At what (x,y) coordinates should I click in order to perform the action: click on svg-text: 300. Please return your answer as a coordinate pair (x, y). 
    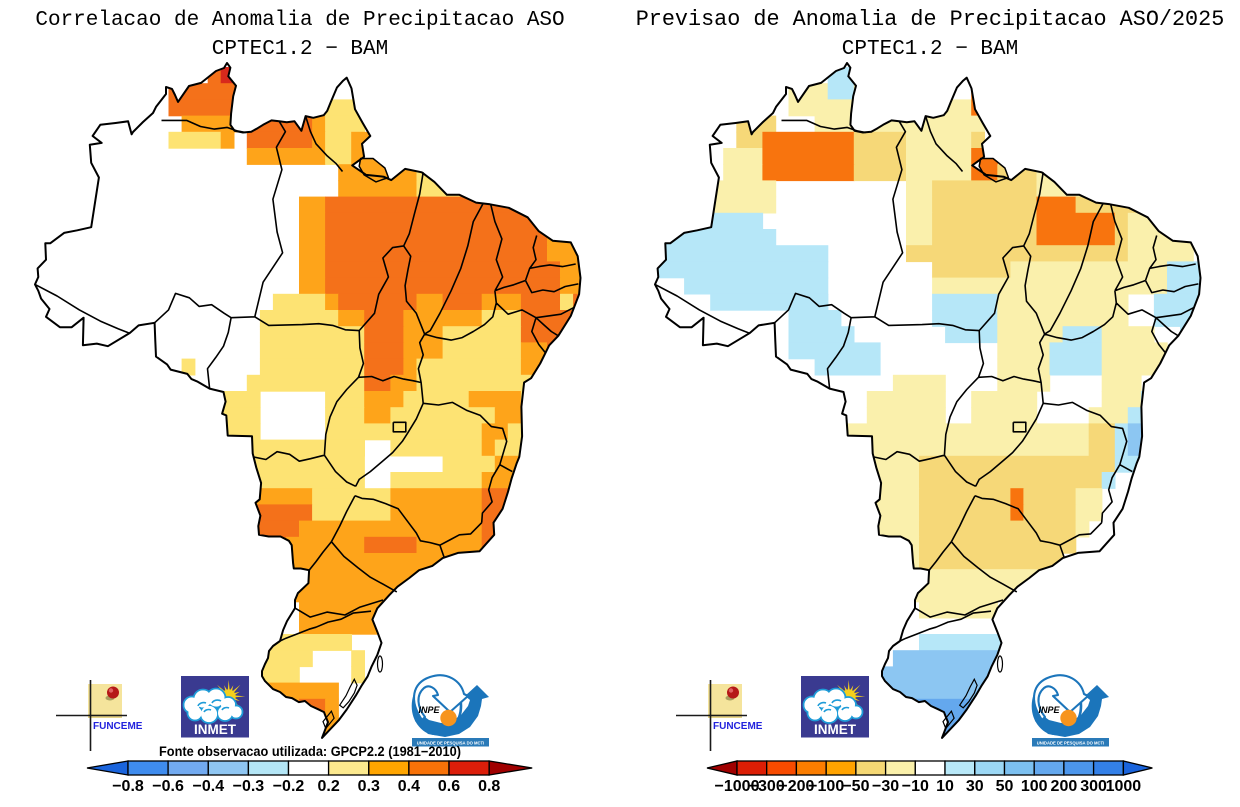
    Looking at the image, I should click on (1093, 786).